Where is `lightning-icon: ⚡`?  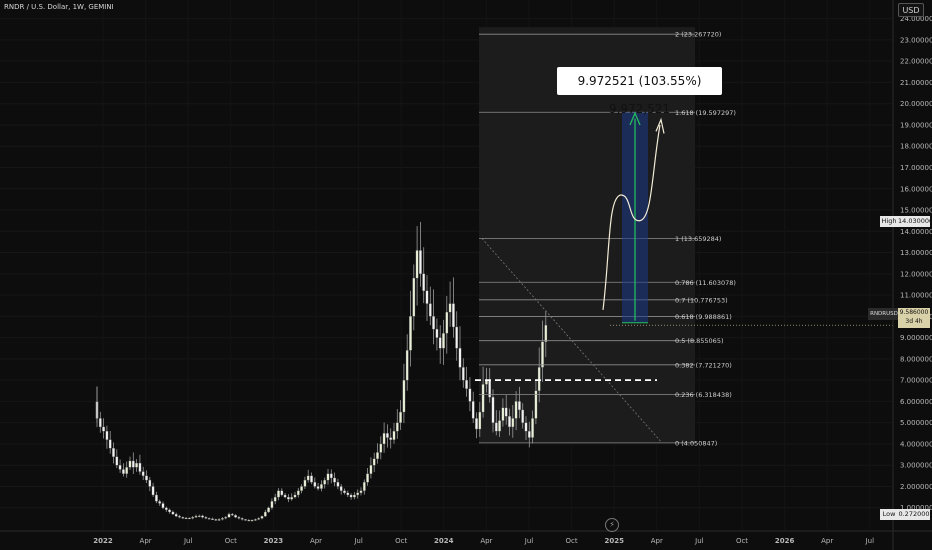
lightning-icon: ⚡ is located at coordinates (612, 525).